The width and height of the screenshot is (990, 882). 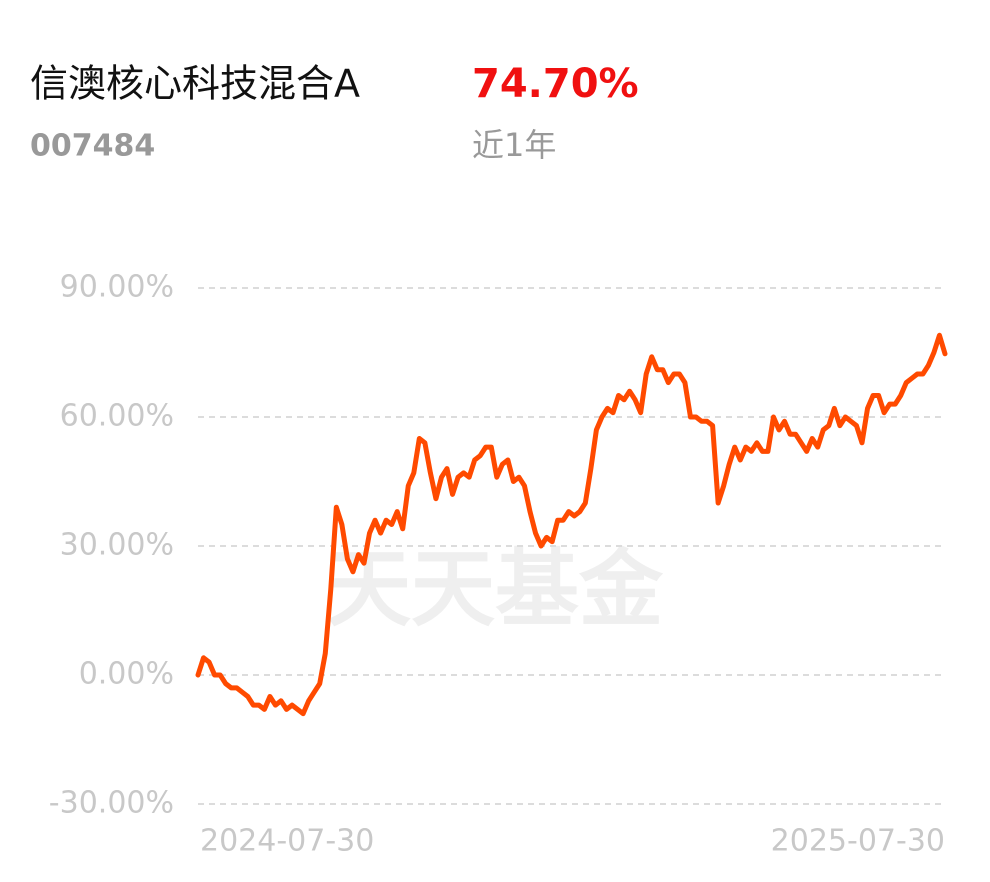 I want to click on x-tick-label: 2024-07-30, so click(x=287, y=841).